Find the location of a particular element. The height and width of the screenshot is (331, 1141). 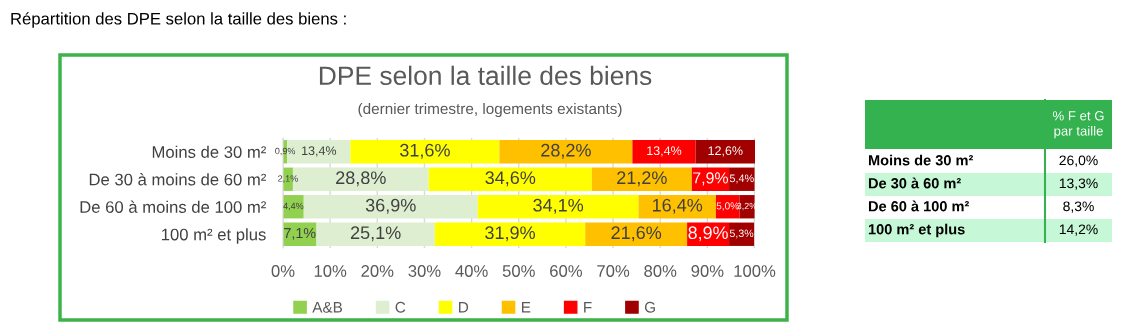

data-label: 8,9% is located at coordinates (708, 234).